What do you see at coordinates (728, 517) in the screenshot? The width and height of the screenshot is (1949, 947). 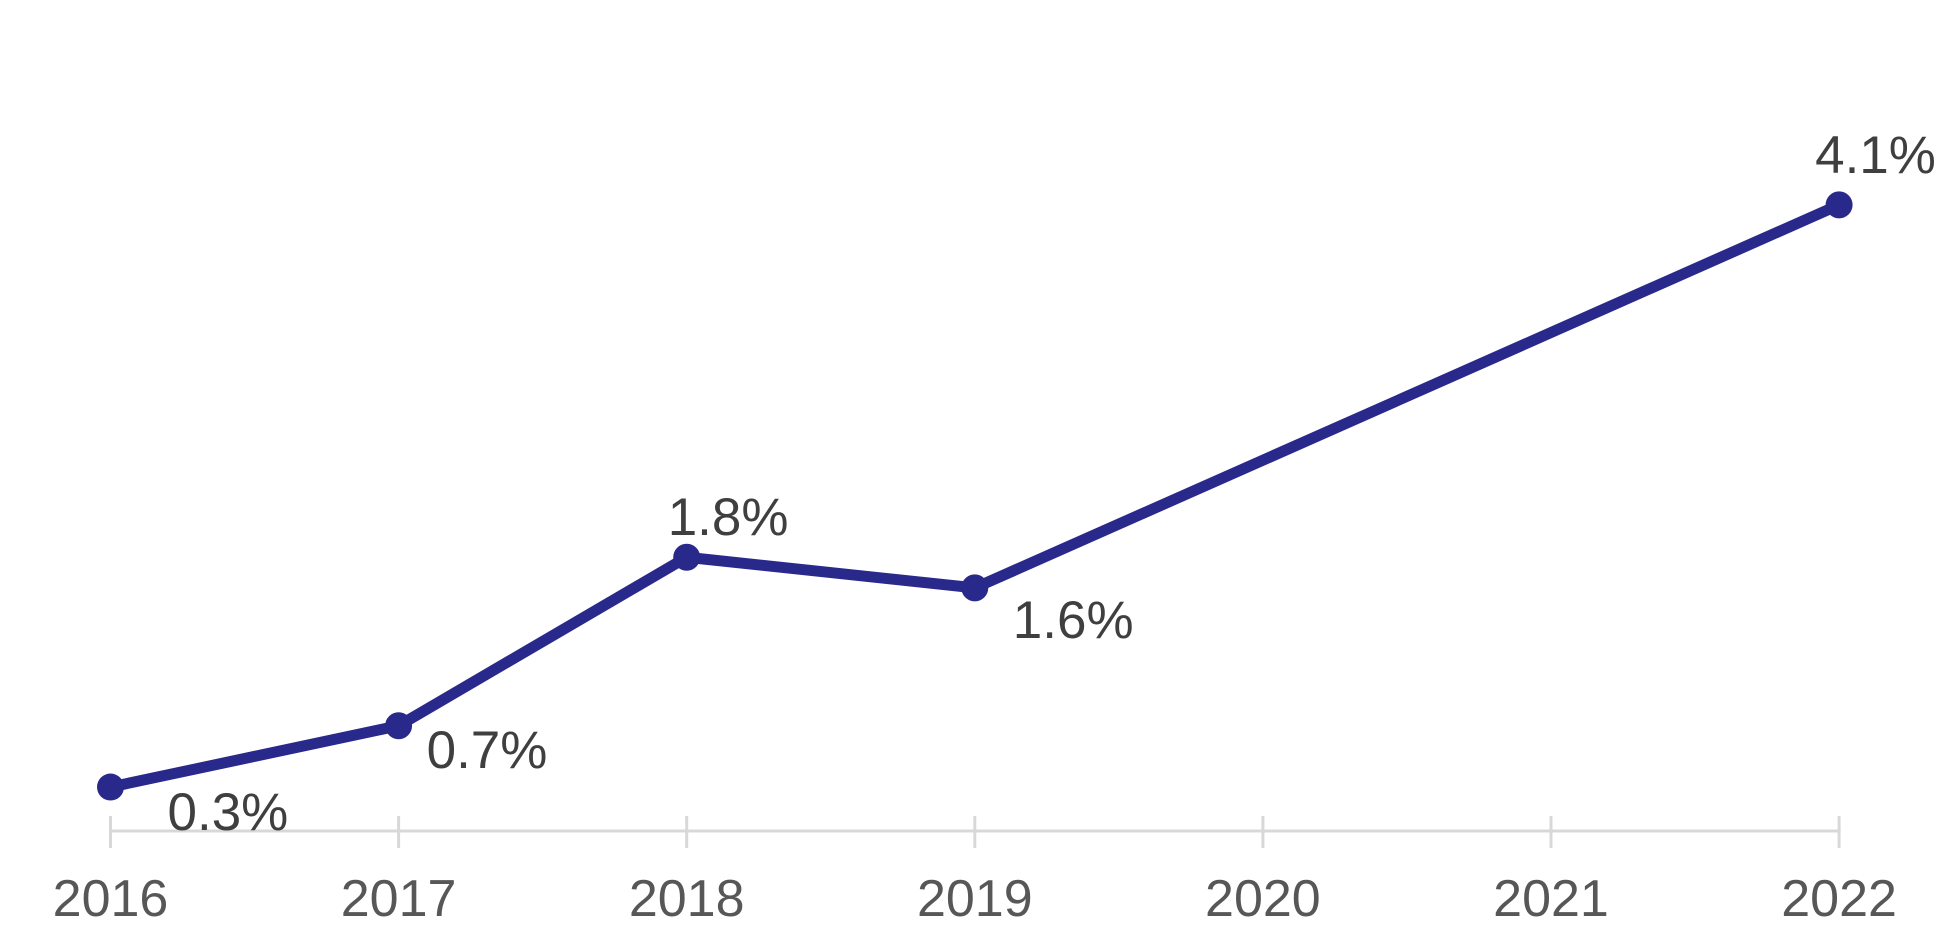 I see `data-label-2018: 1.8%` at bounding box center [728, 517].